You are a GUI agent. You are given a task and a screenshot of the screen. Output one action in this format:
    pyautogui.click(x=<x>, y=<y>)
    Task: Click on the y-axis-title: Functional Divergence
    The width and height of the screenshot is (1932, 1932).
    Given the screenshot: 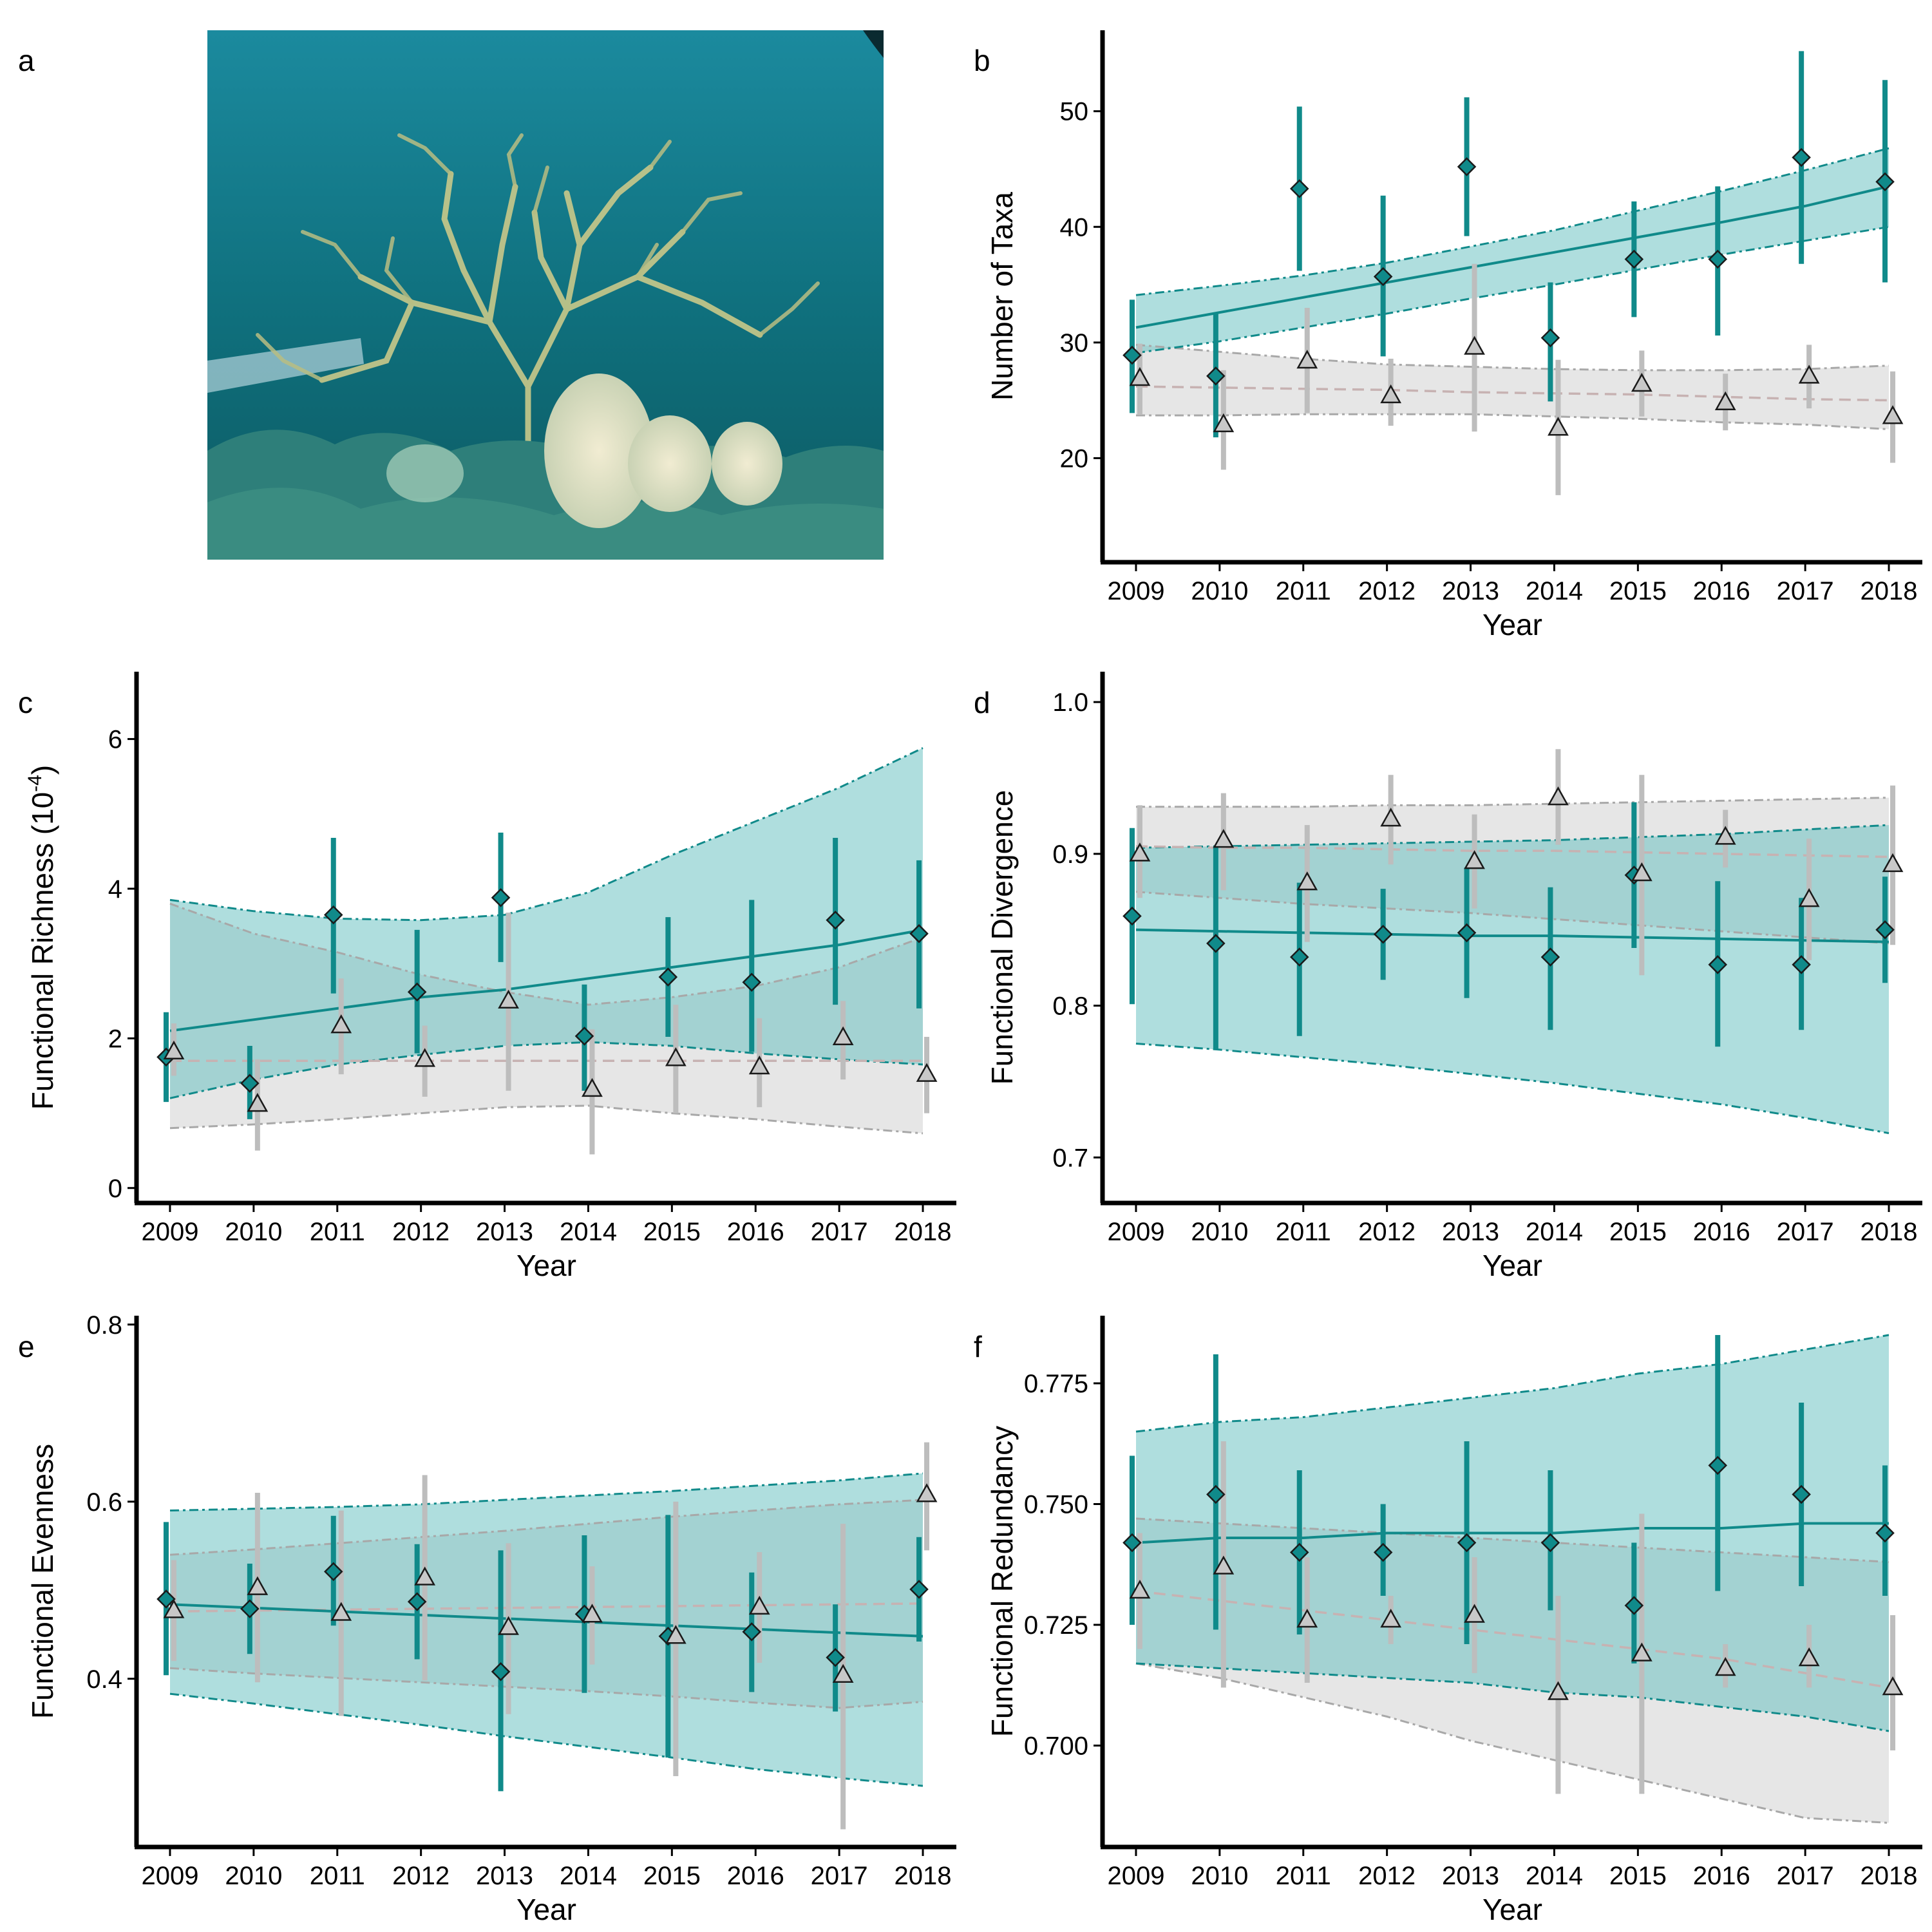 What is the action you would take?
    pyautogui.click(x=1002, y=938)
    